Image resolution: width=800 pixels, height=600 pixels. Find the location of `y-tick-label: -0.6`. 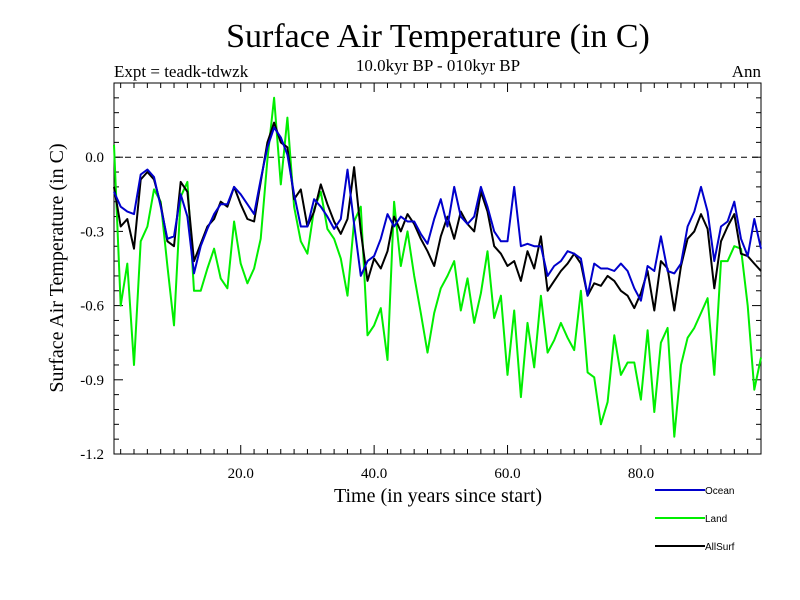

y-tick-label: -0.6 is located at coordinates (92, 307).